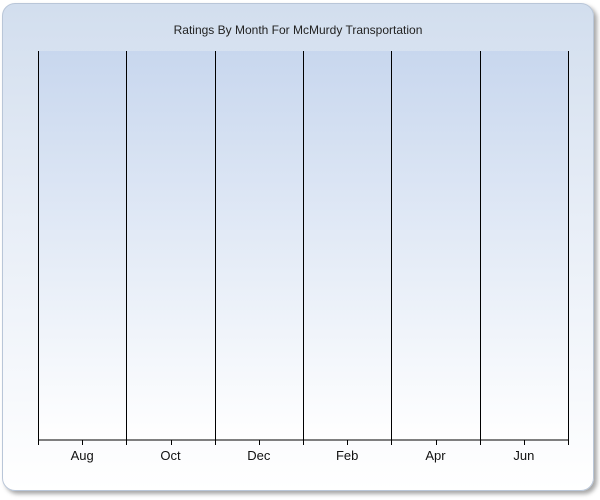  I want to click on x-tick-label-aug: Aug, so click(82, 455).